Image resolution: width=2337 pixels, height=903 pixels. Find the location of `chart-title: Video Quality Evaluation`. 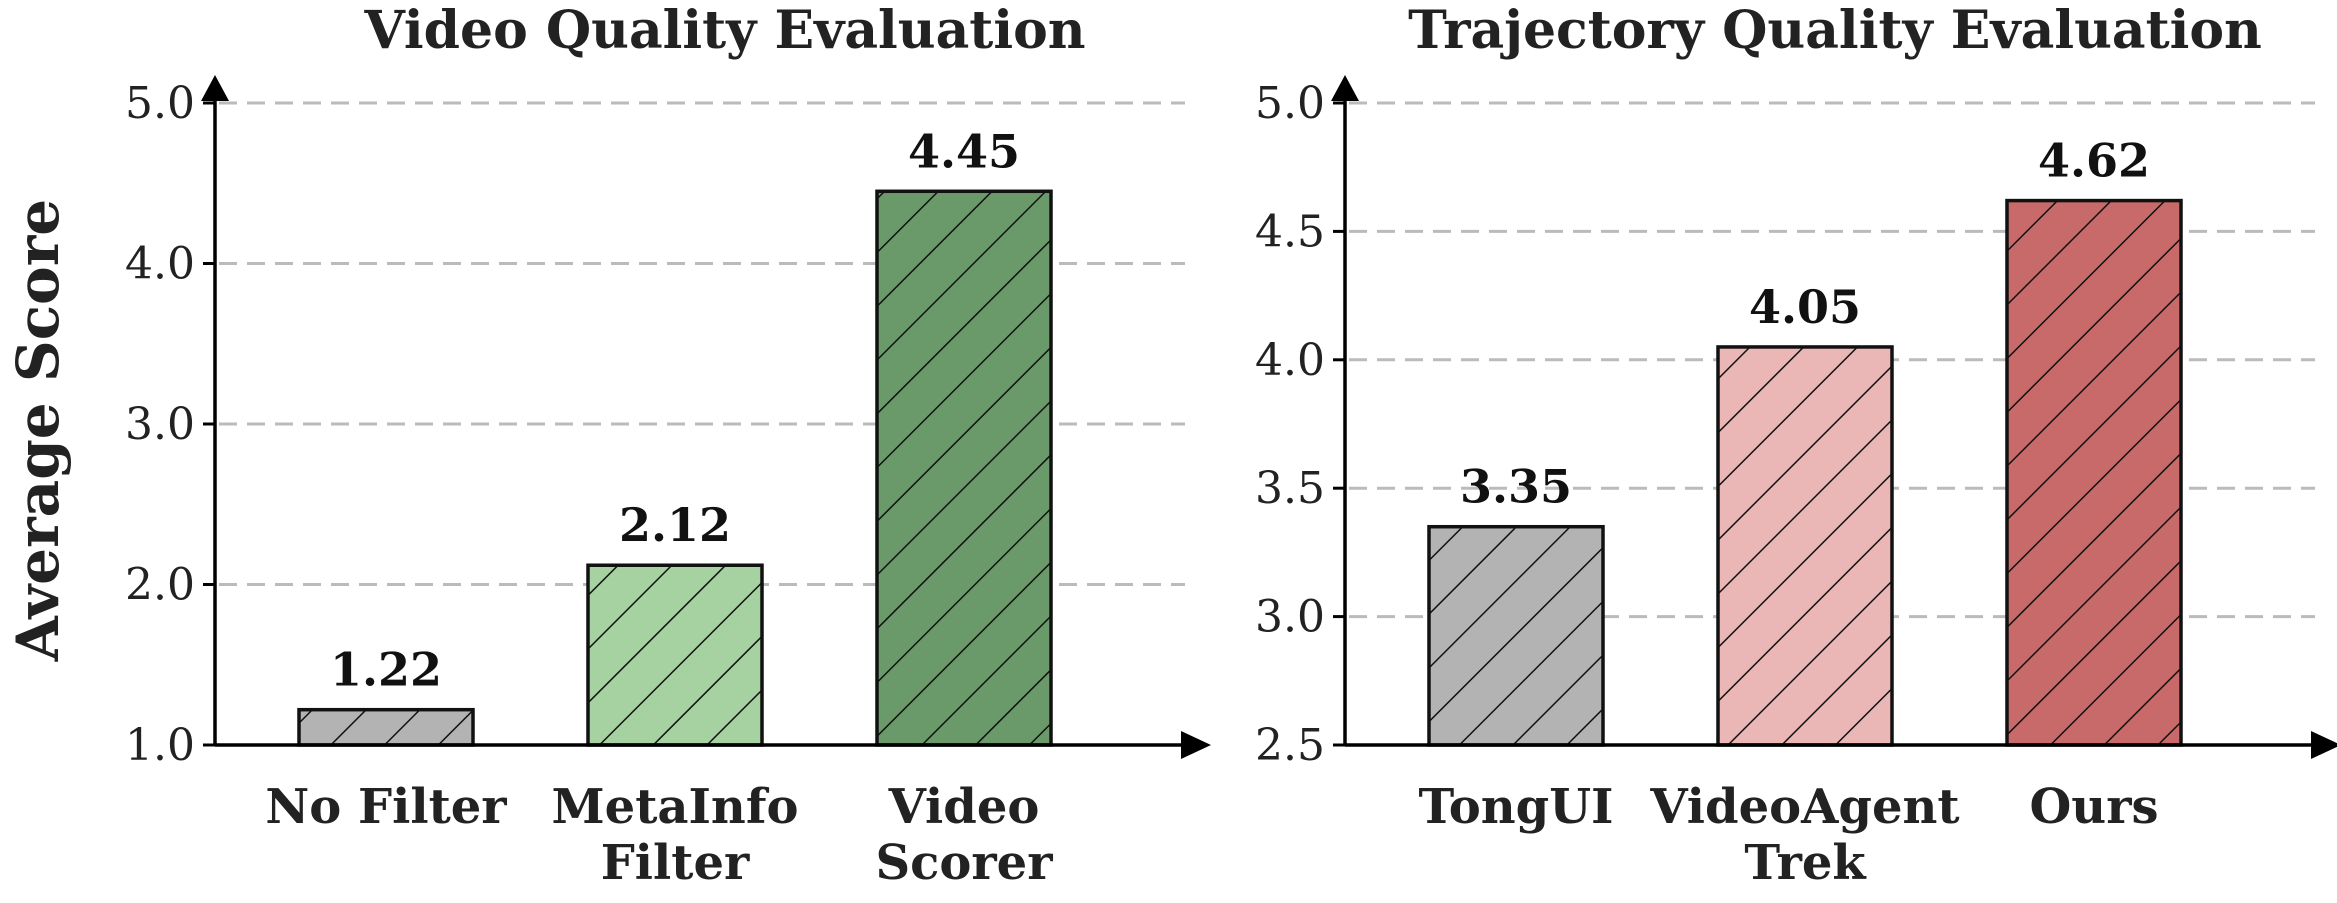

chart-title: Video Quality Evaluation is located at coordinates (724, 30).